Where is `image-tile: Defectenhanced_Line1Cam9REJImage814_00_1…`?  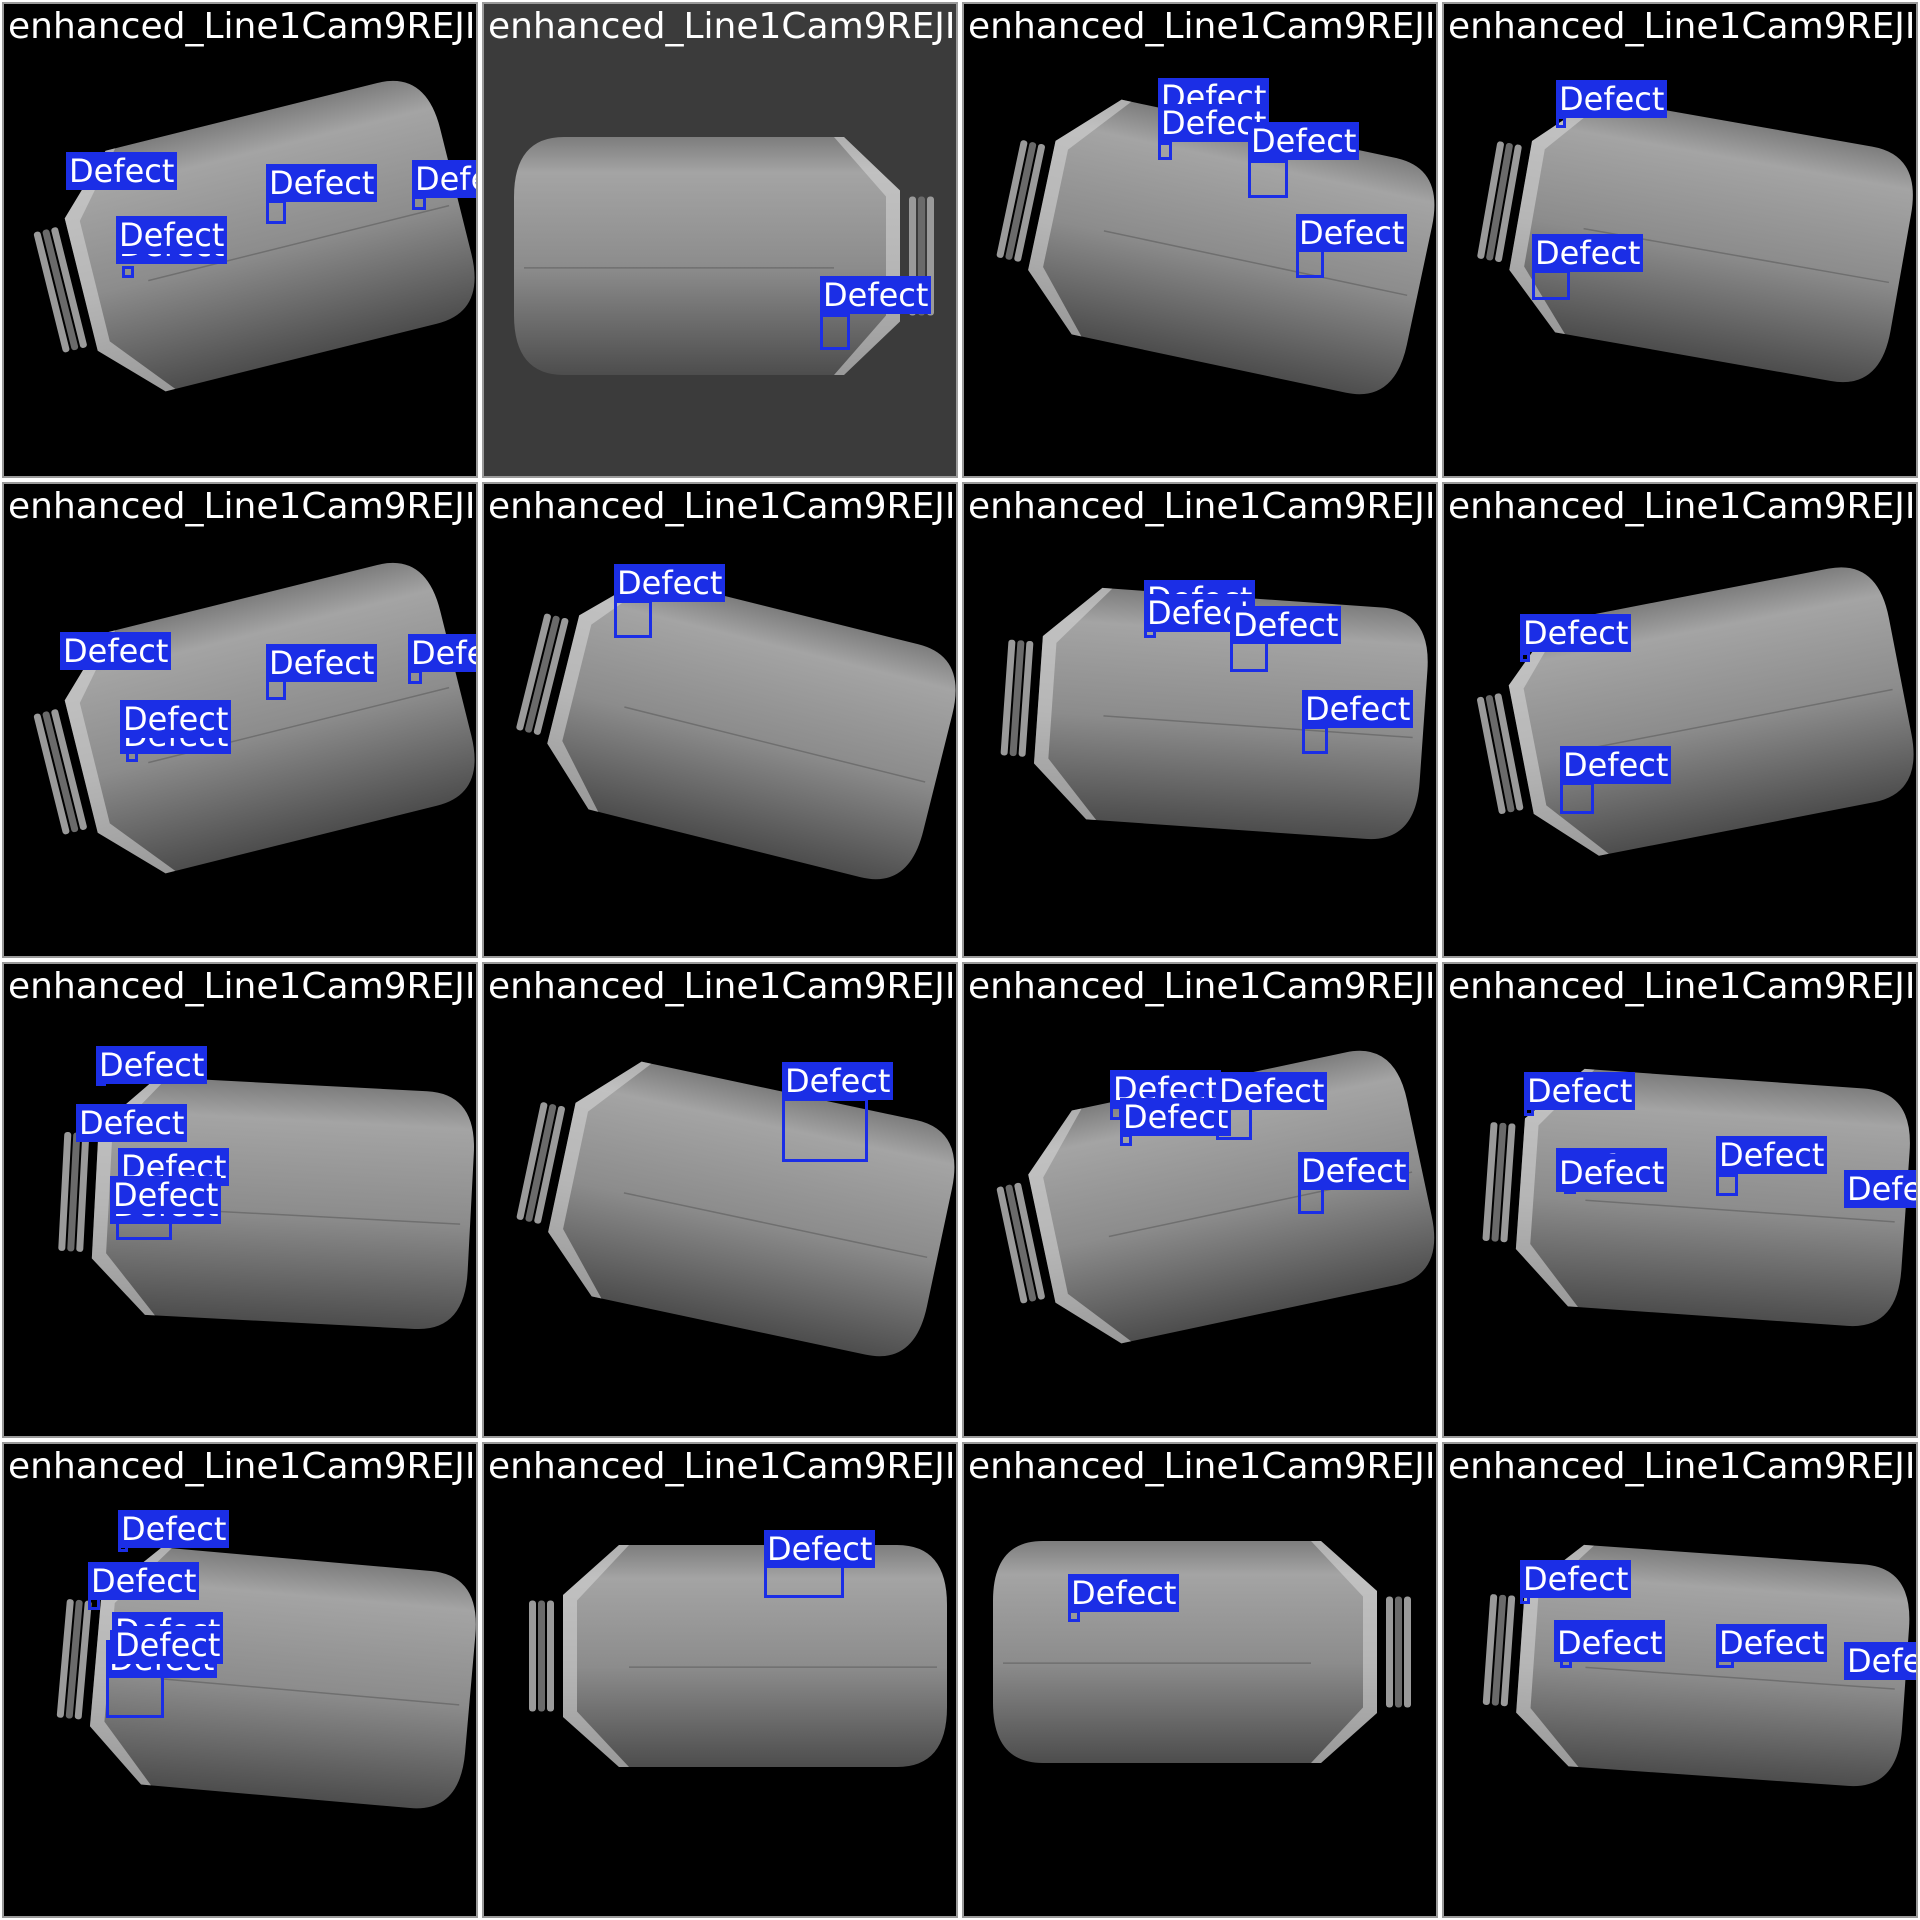 image-tile: Defectenhanced_Line1Cam9REJImage814_00_1… is located at coordinates (720, 1200).